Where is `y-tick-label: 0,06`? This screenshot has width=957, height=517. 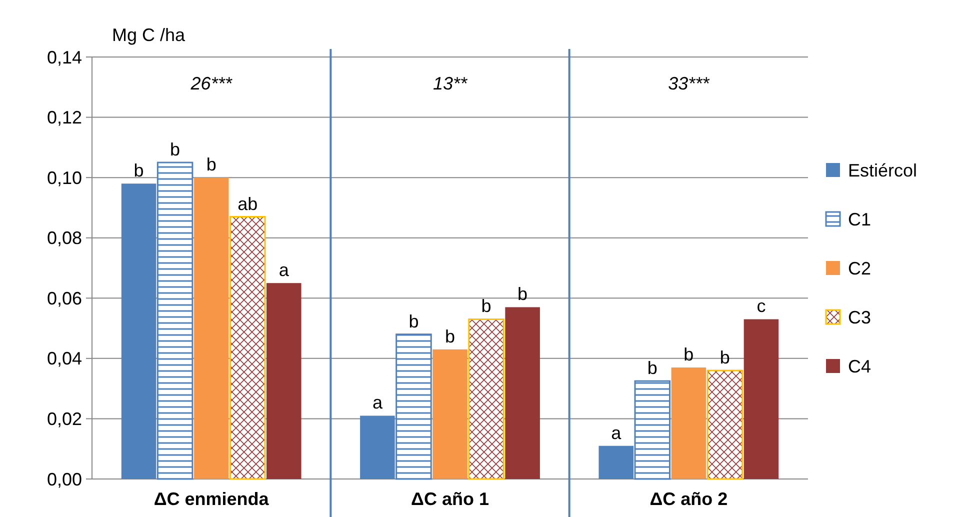 y-tick-label: 0,06 is located at coordinates (64, 298).